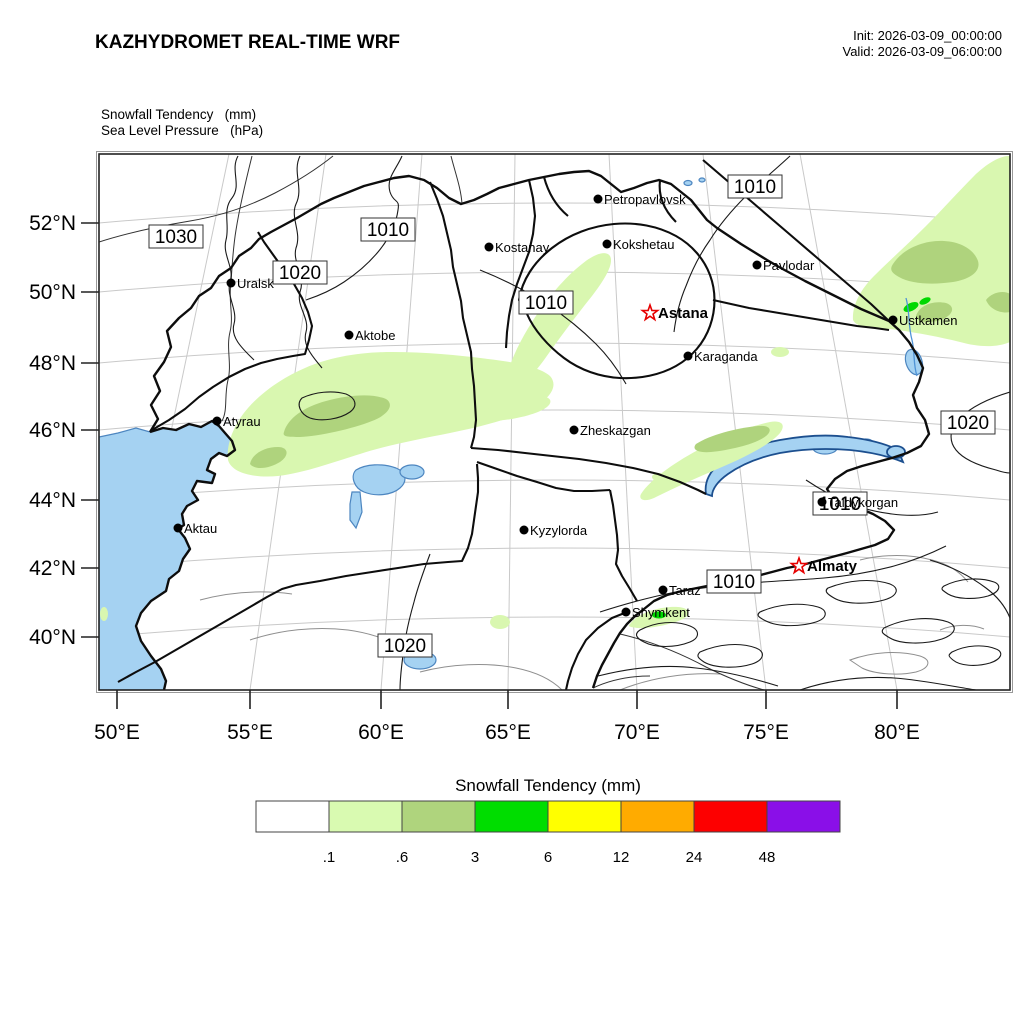 Image resolution: width=1024 pixels, height=1024 pixels. Describe the element at coordinates (250, 732) in the screenshot. I see `lon-label: 55°E` at that location.